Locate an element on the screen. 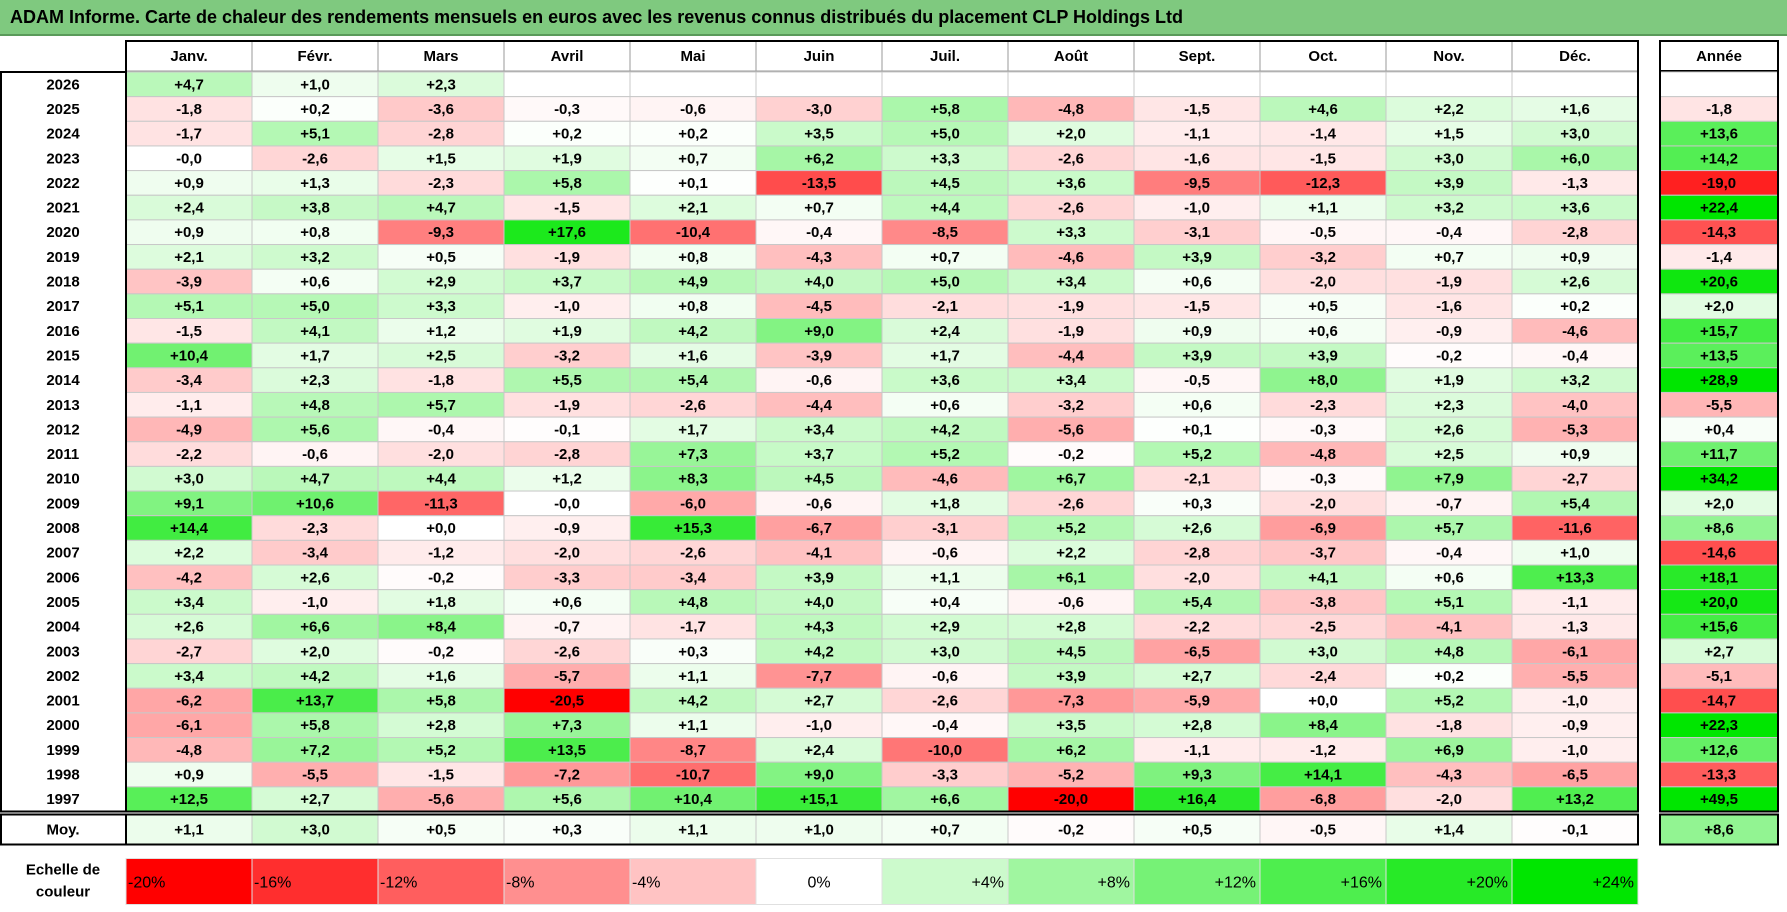 Image resolution: width=1787 pixels, height=912 pixels. cell-value: +0,0 is located at coordinates (441, 528).